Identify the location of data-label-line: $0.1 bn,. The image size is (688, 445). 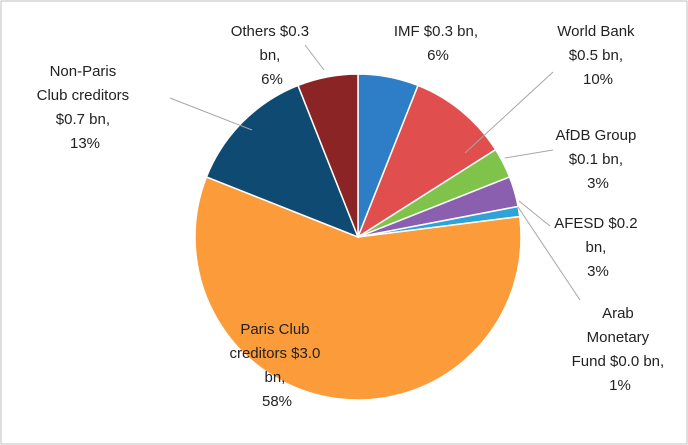
(598, 159).